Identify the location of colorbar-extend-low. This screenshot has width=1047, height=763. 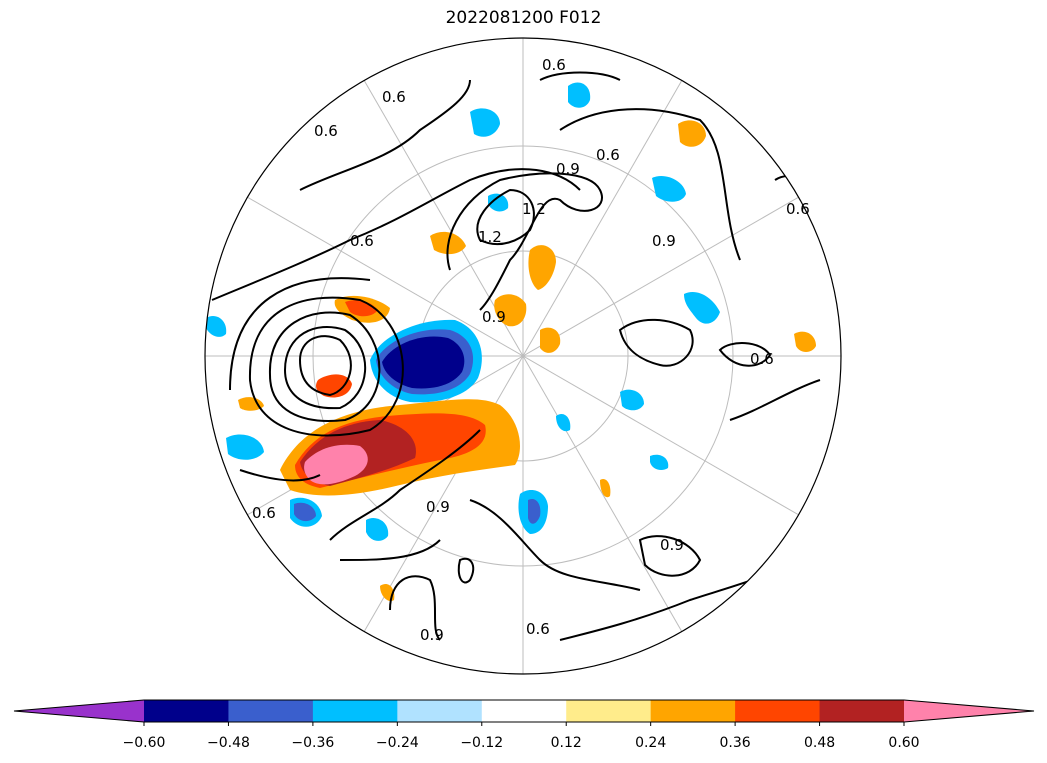
(79, 711).